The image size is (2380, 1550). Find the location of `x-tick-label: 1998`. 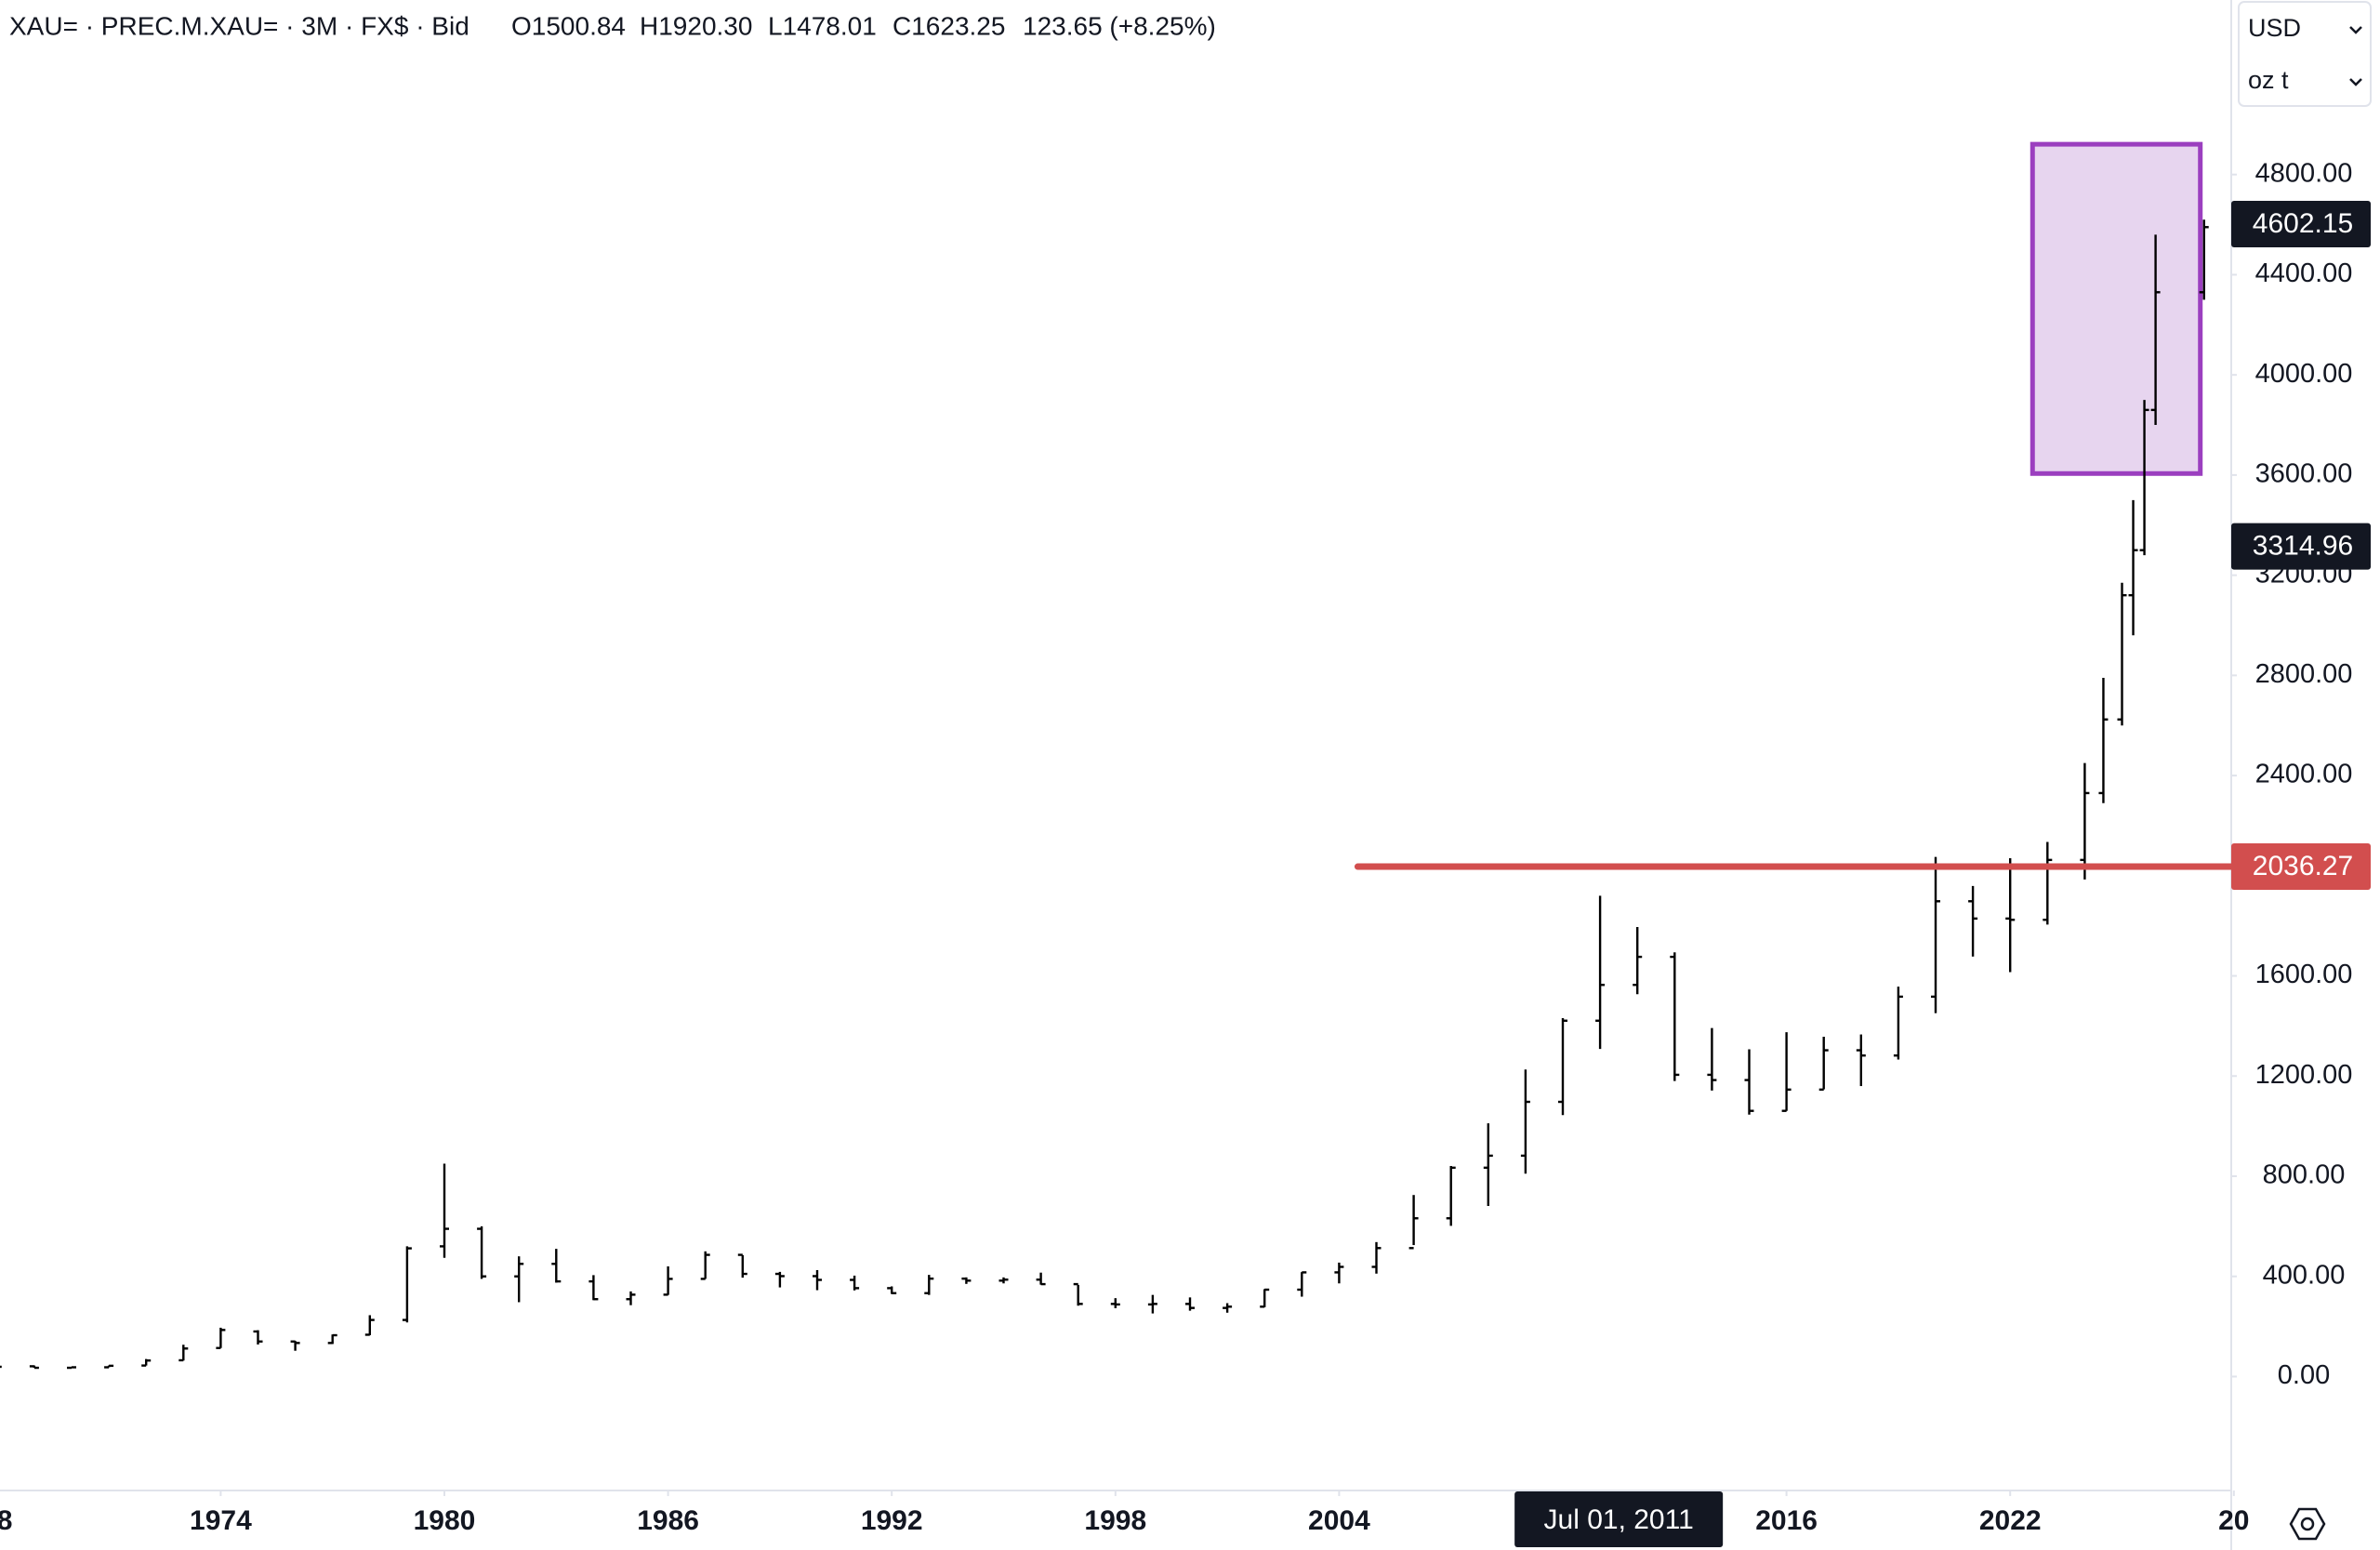

x-tick-label: 1998 is located at coordinates (1115, 1520).